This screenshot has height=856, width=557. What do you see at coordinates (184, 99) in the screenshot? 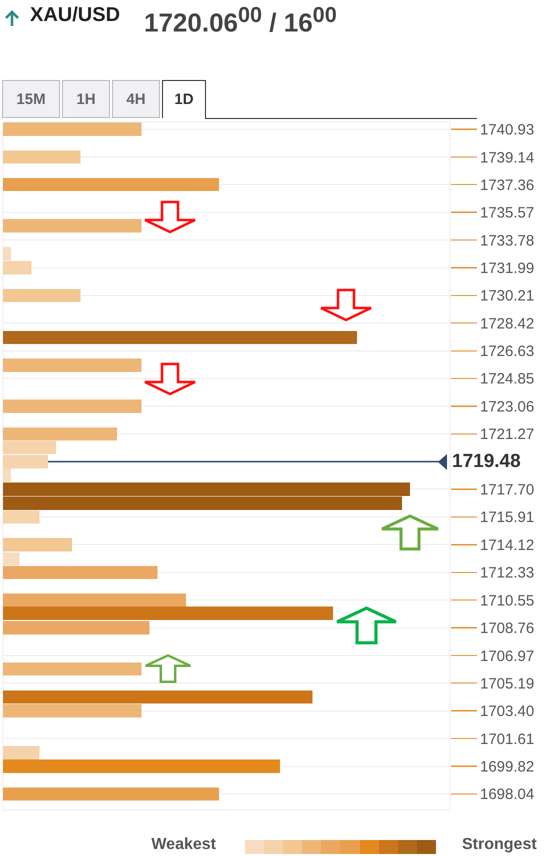
I see `text: 1D` at bounding box center [184, 99].